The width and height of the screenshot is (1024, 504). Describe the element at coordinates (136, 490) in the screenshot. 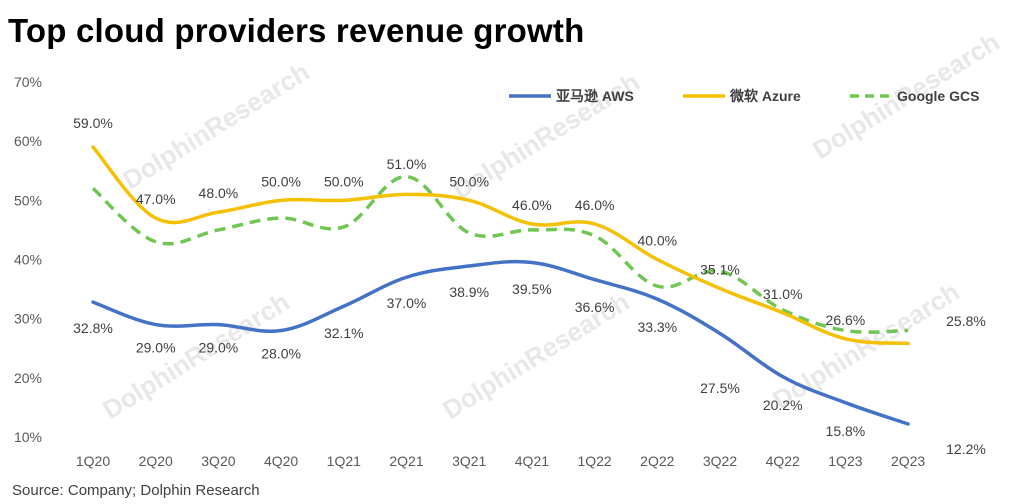

I see `source-note: Source: Company; Dolphin Research` at that location.